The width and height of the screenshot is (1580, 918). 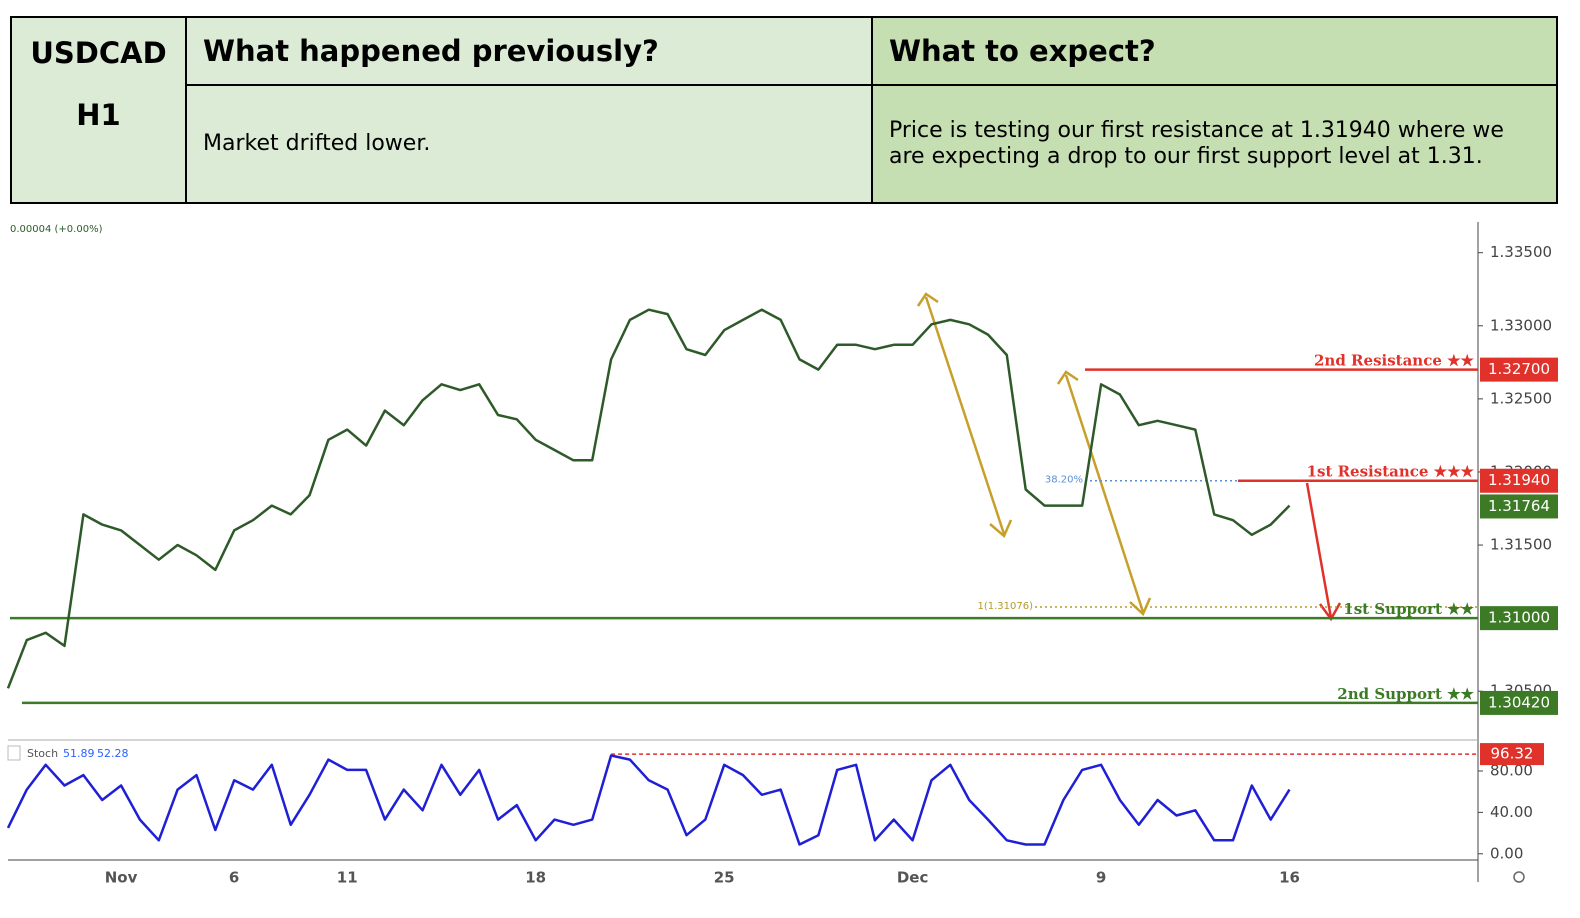 What do you see at coordinates (56, 229) in the screenshot?
I see `chart-title: 0.00004 (+0.00%)` at bounding box center [56, 229].